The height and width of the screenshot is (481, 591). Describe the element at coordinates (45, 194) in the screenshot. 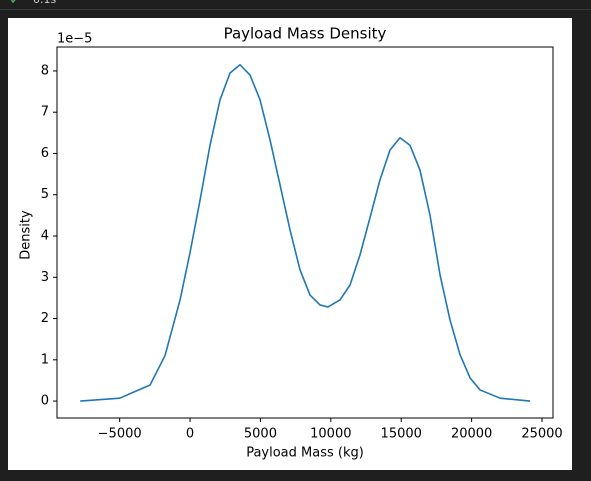

I see `y-tick-label: 5` at that location.